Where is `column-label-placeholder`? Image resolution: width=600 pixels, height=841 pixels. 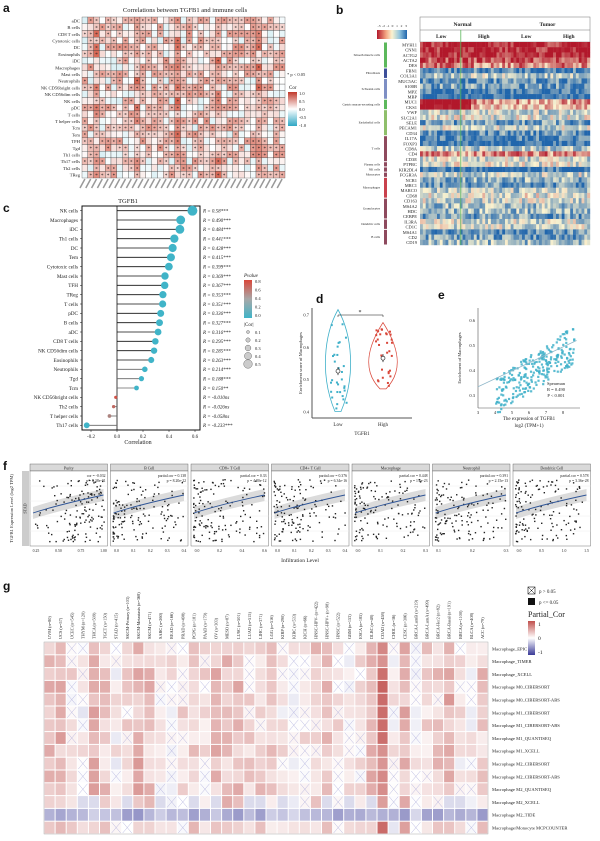
column-label-placeholder is located at coordinates (186, 183).